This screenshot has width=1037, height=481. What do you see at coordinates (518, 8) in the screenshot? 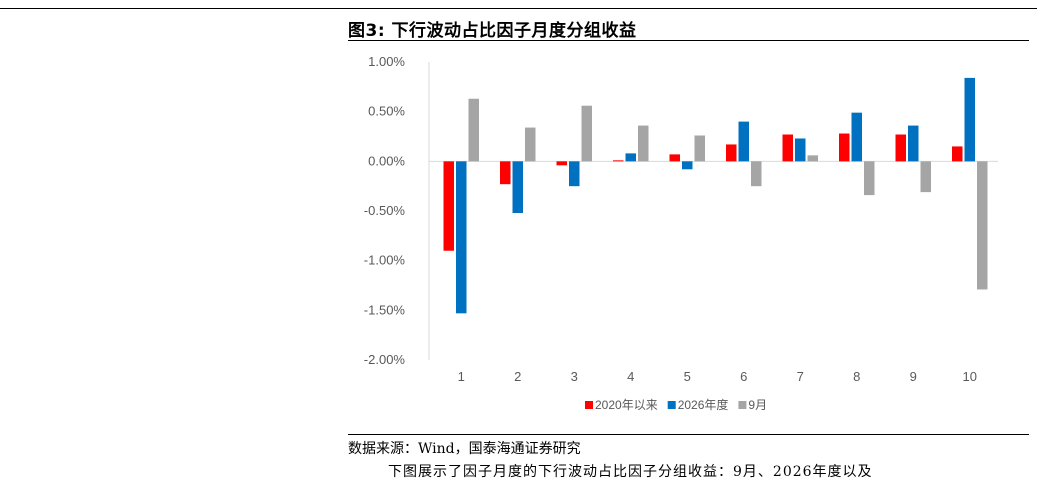
I see `top-rule` at bounding box center [518, 8].